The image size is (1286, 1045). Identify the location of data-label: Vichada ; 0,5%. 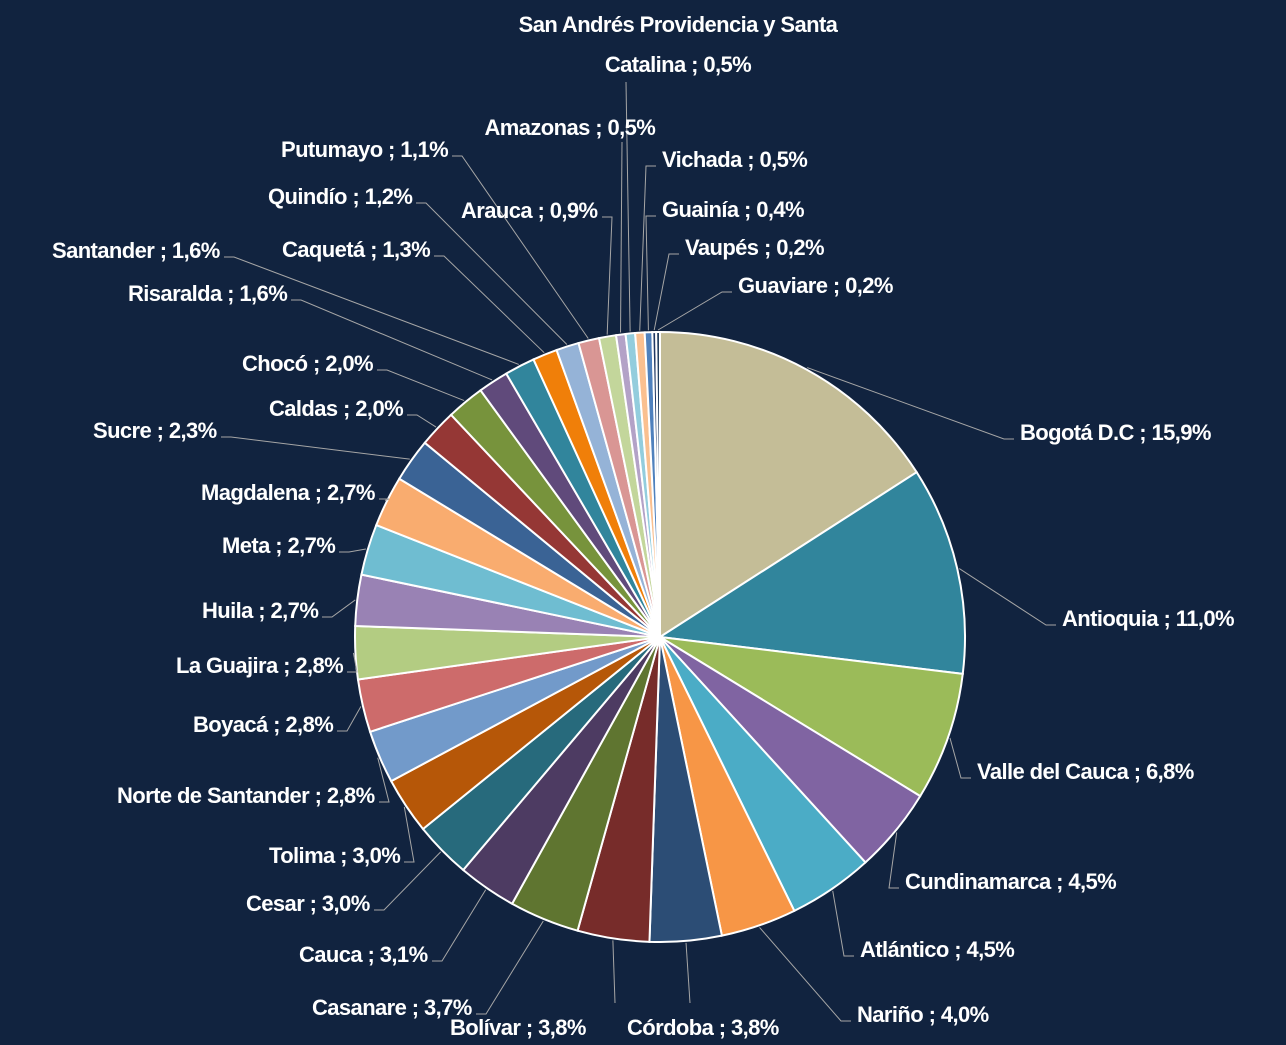
(735, 159).